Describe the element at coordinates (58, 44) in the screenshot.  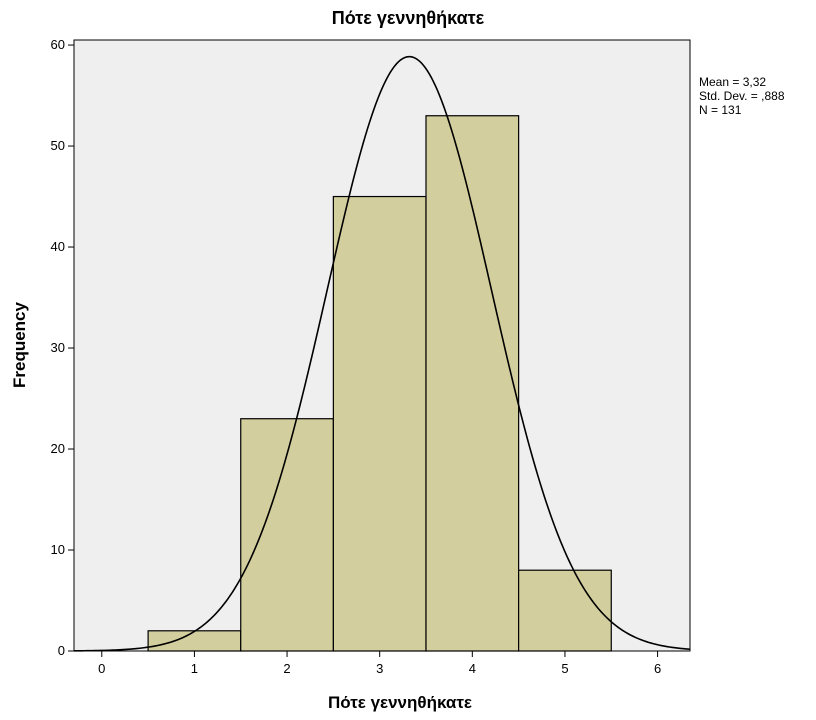
I see `y-tick-label: 60` at that location.